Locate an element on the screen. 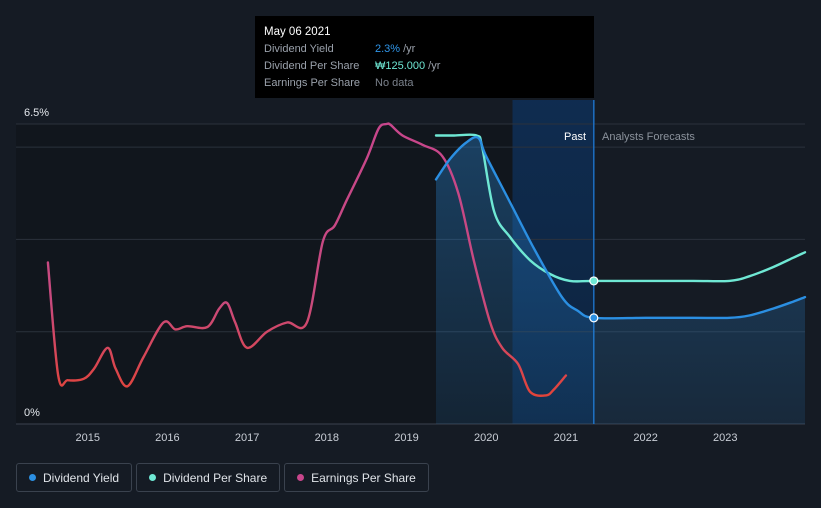  tooltip-row: Dividend Yield 2.3% /yr is located at coordinates (424, 49).